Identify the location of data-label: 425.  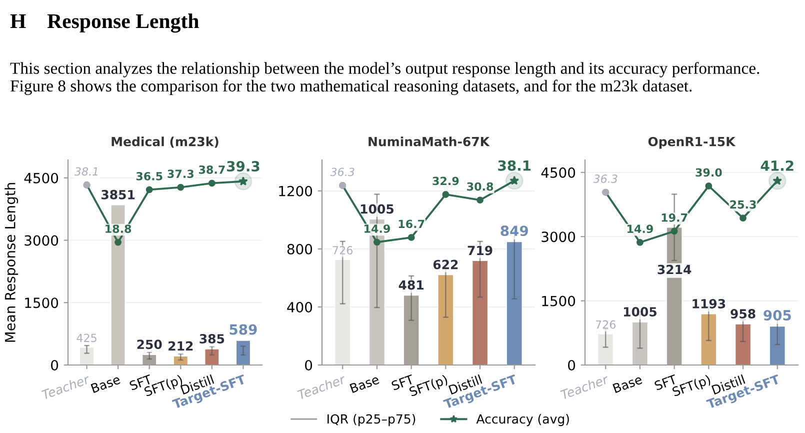
(86, 338).